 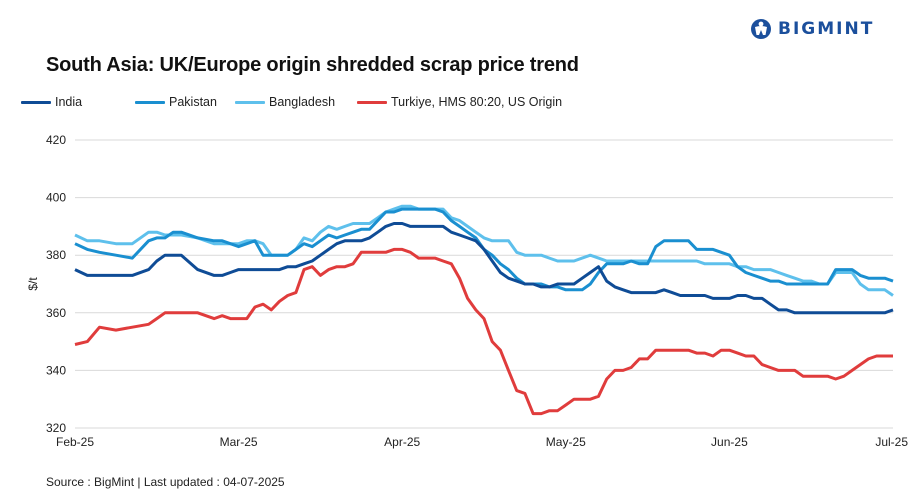 What do you see at coordinates (69, 102) in the screenshot?
I see `legend-label-india: India` at bounding box center [69, 102].